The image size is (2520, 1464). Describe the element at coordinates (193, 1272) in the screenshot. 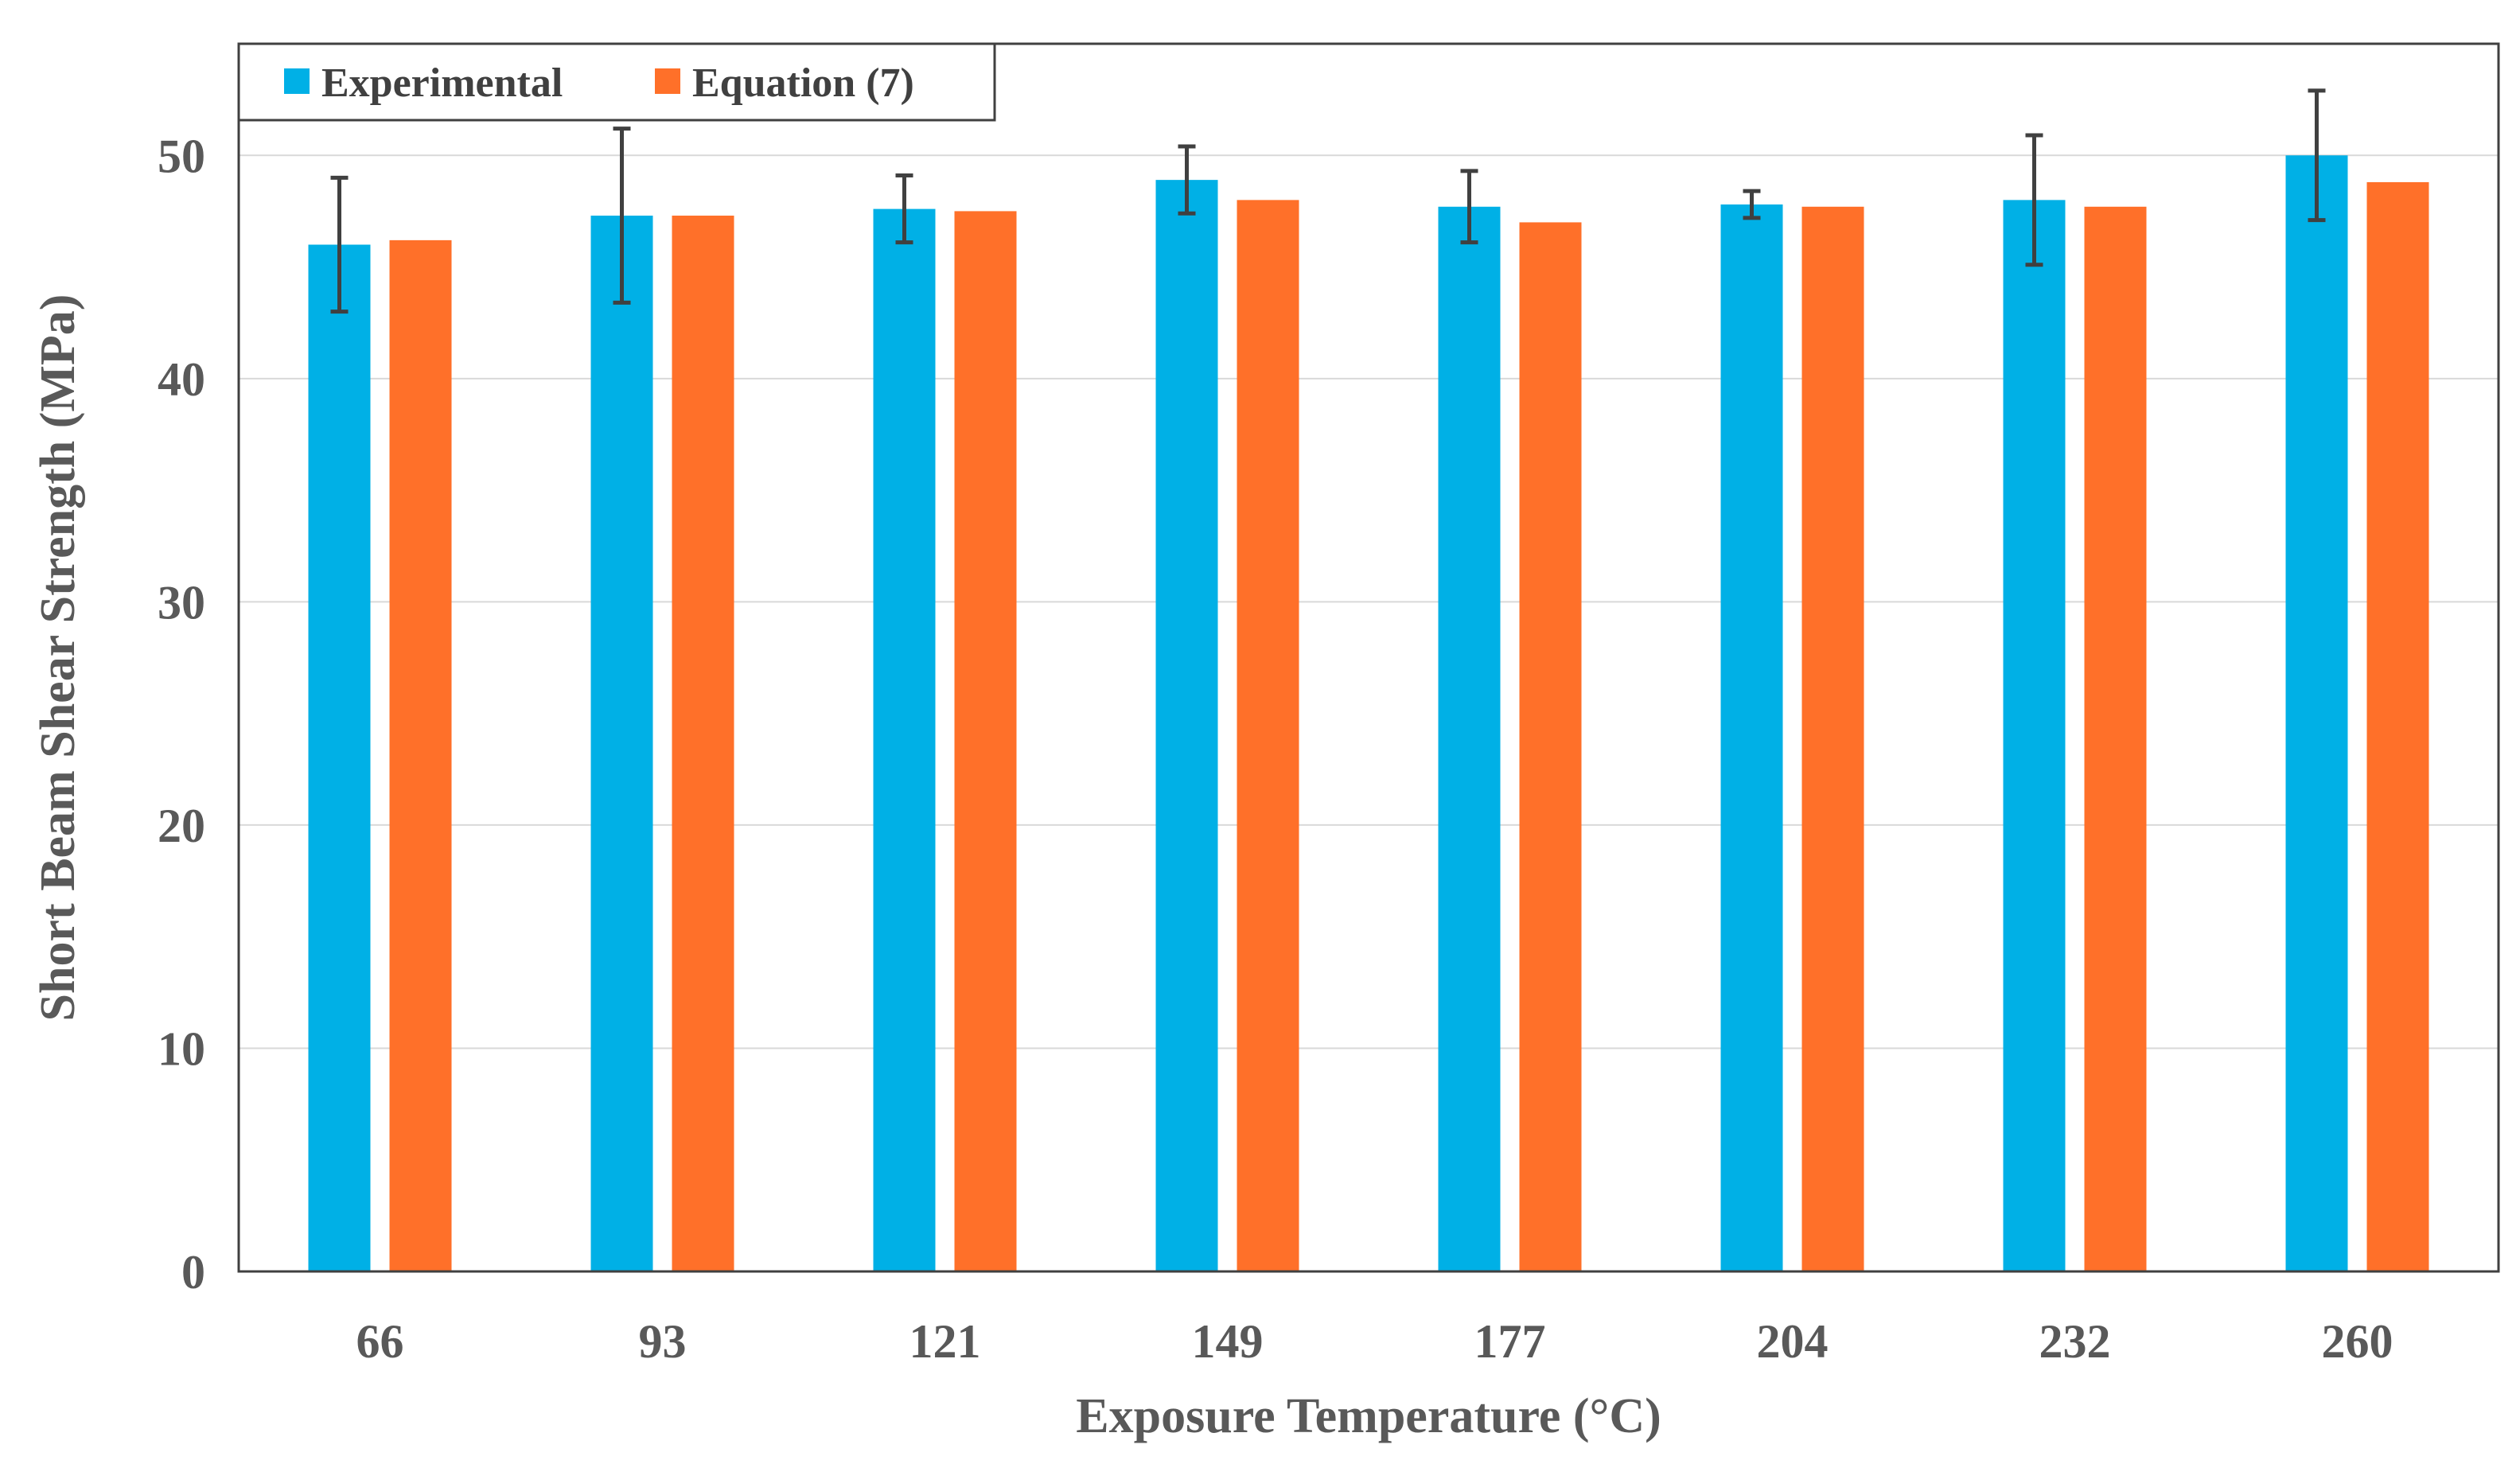

I see `y-tick-label-0: 0` at that location.